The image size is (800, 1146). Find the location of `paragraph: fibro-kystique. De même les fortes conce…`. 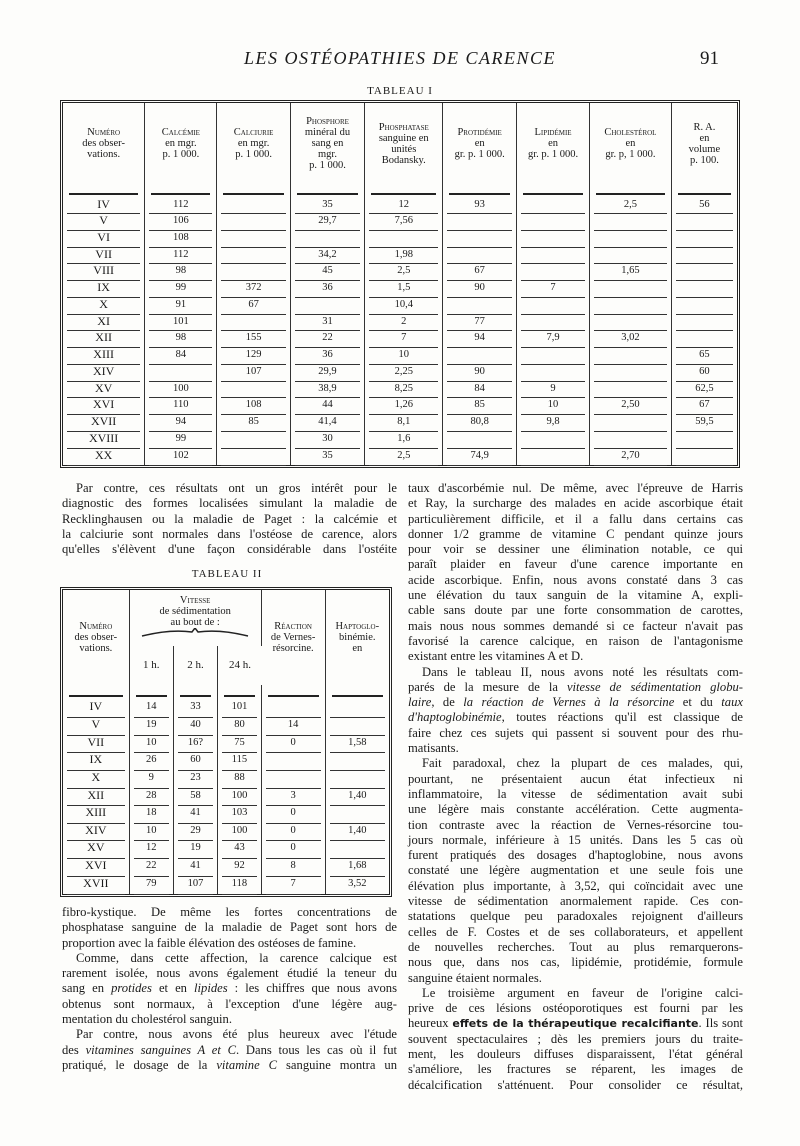

paragraph: fibro-kystique. De même les fortes conce… is located at coordinates (229, 928).